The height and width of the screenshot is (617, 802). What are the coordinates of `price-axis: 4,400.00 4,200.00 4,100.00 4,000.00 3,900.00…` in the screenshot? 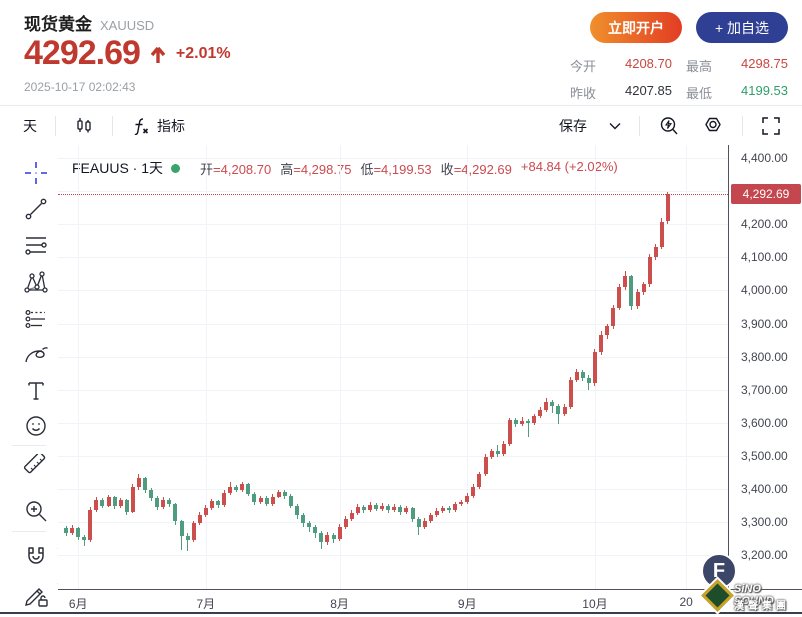 It's located at (765, 378).